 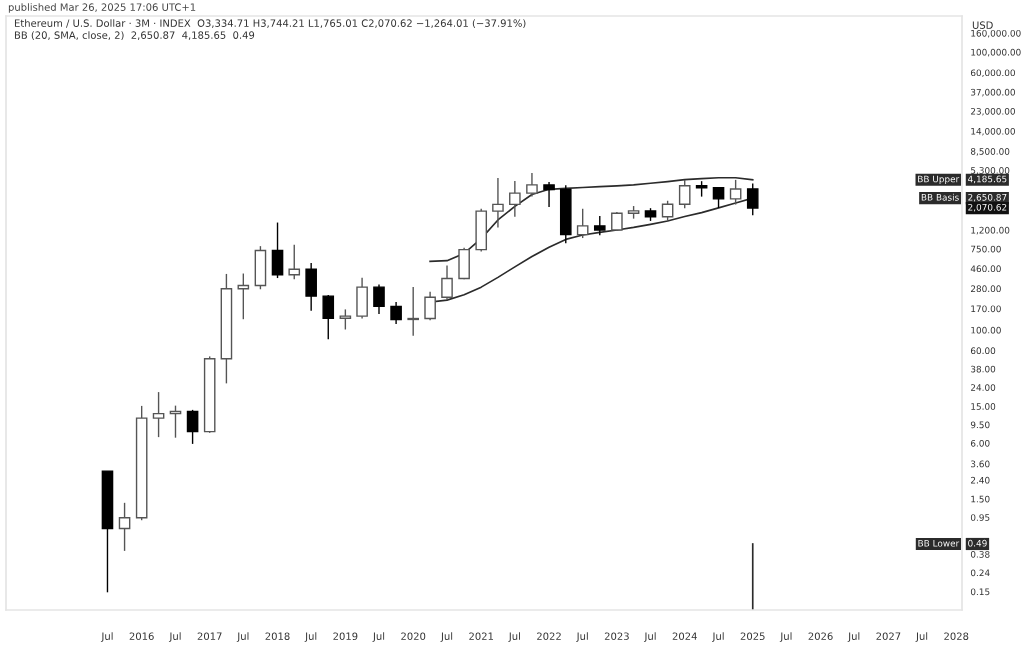 I want to click on line-series, so click(x=591, y=219).